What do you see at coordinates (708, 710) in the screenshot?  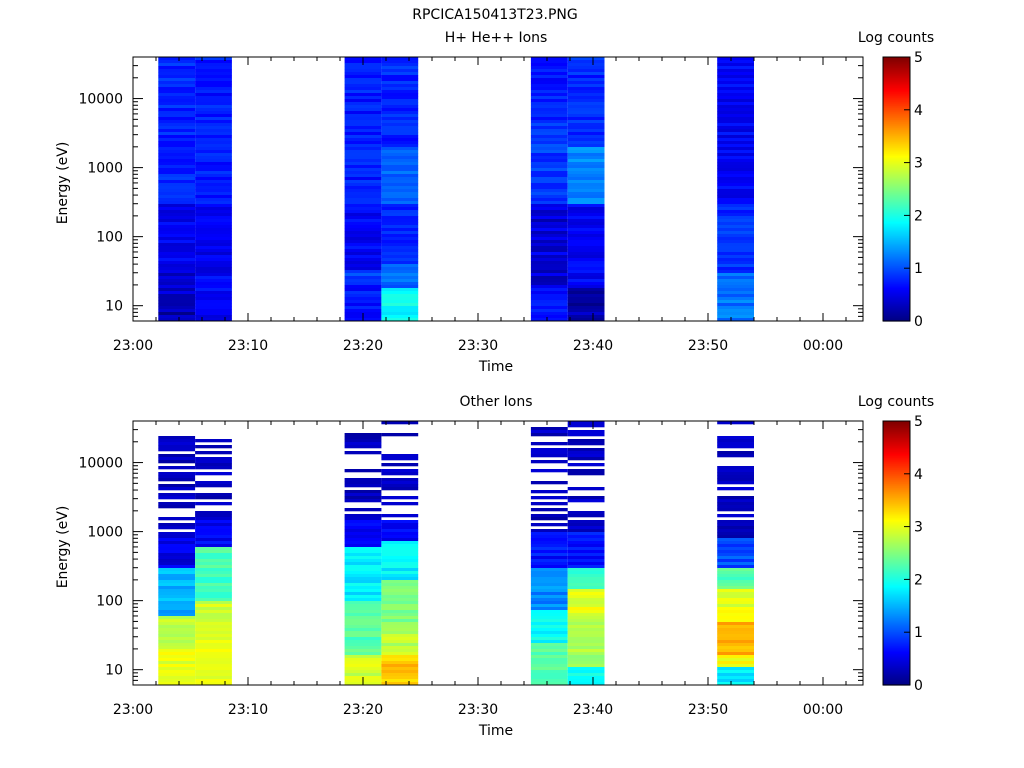 I see `x-tick-label: 23:50` at bounding box center [708, 710].